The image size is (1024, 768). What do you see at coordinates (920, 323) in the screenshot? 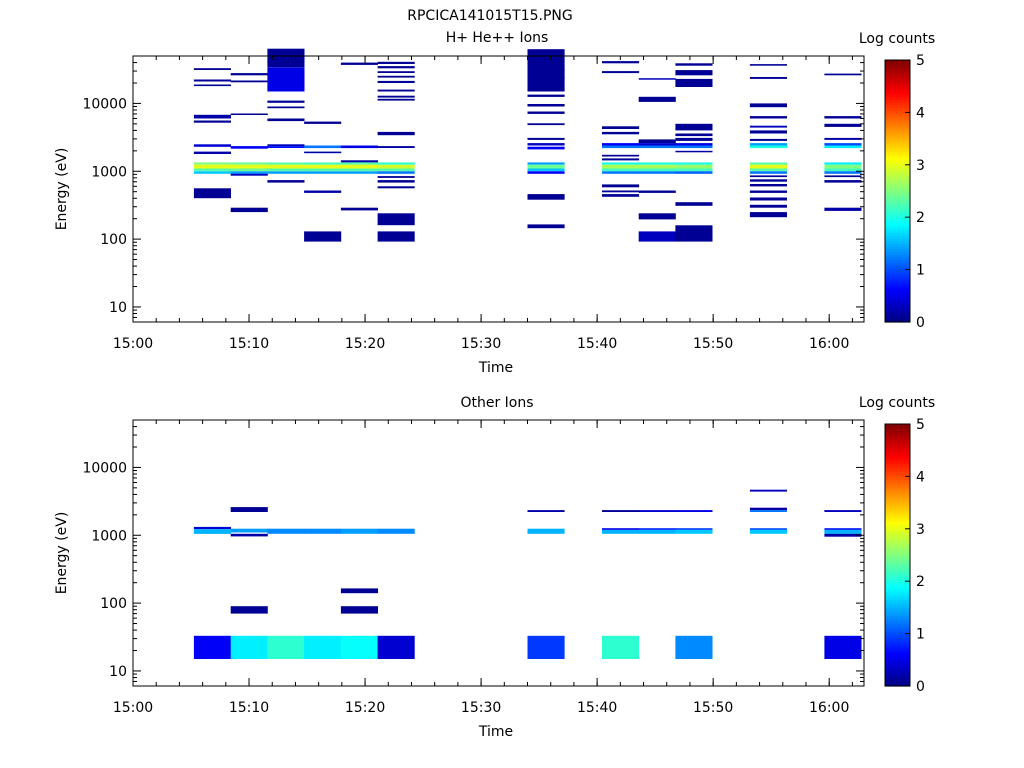
I see `colorbar-tick-label: 0` at bounding box center [920, 323].